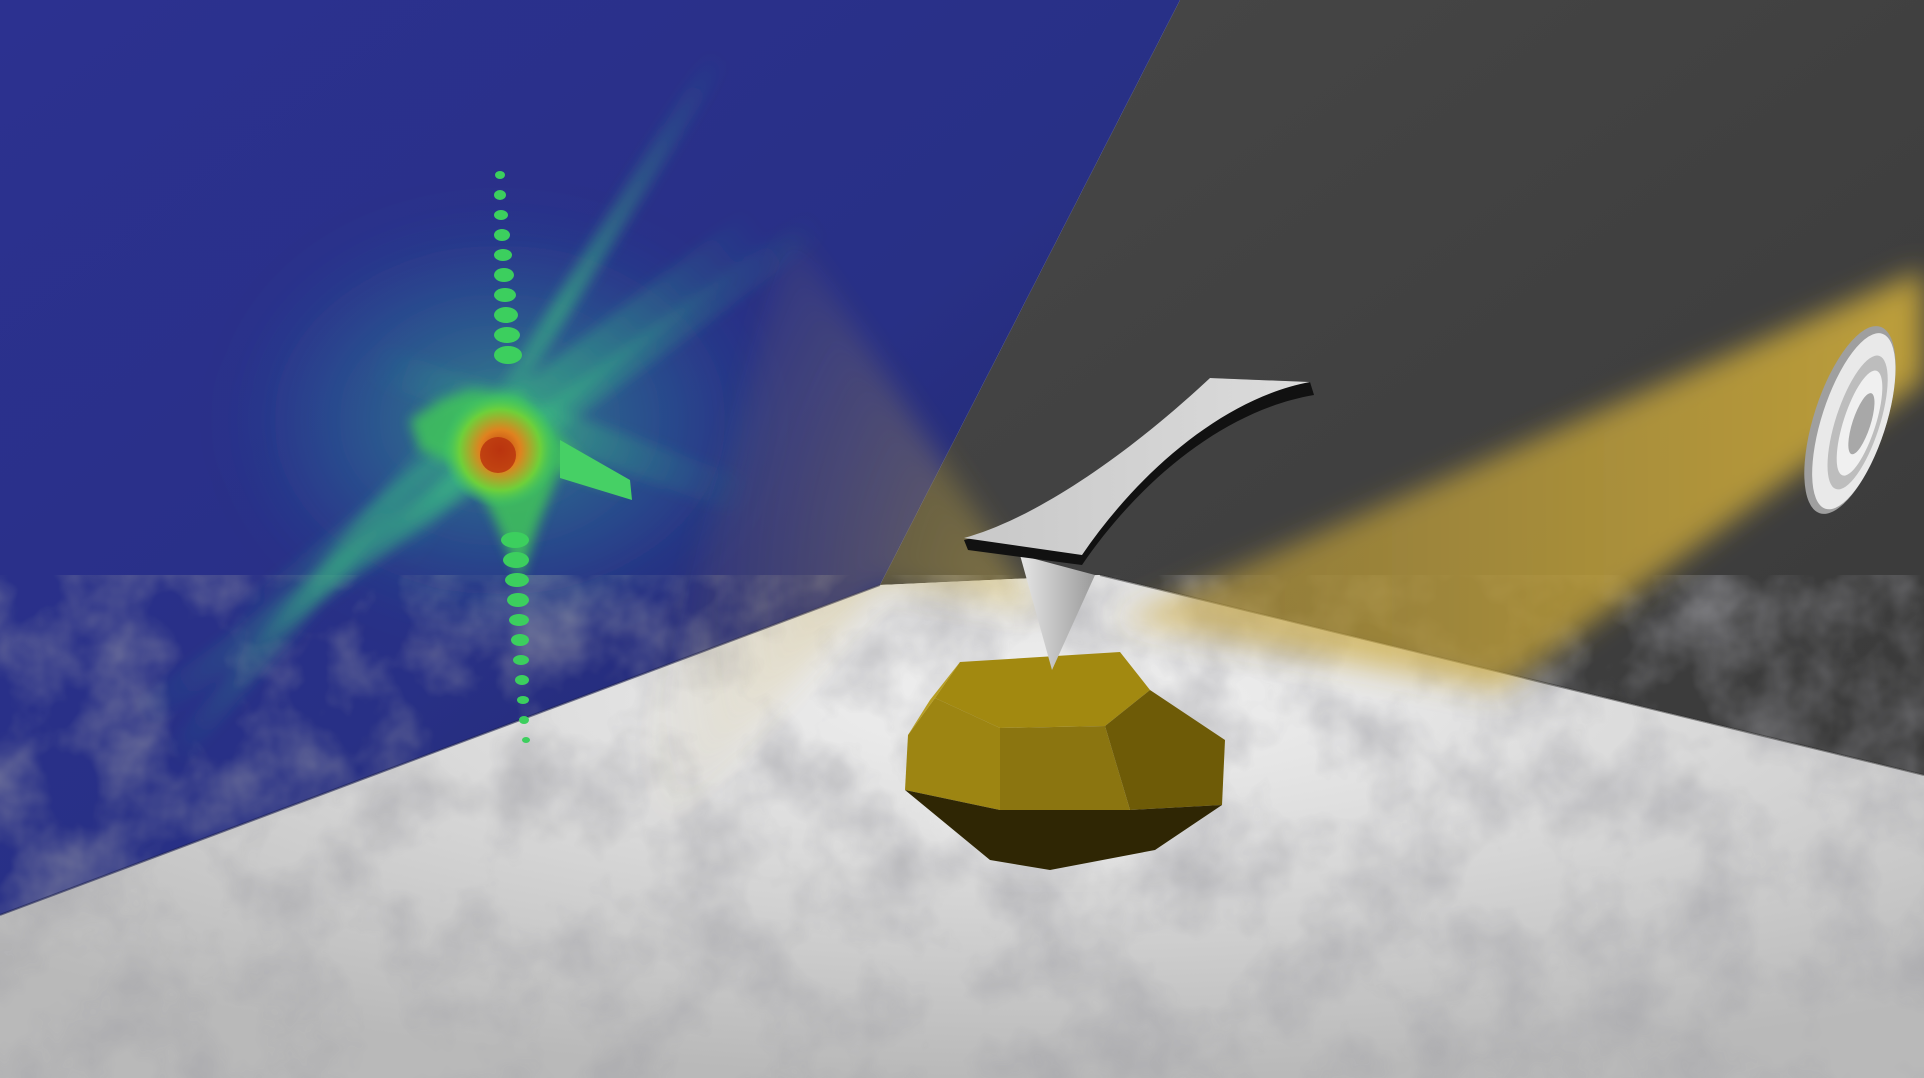 The image size is (1924, 1078). What do you see at coordinates (820, 565) in the screenshot?
I see `scatter-cone` at bounding box center [820, 565].